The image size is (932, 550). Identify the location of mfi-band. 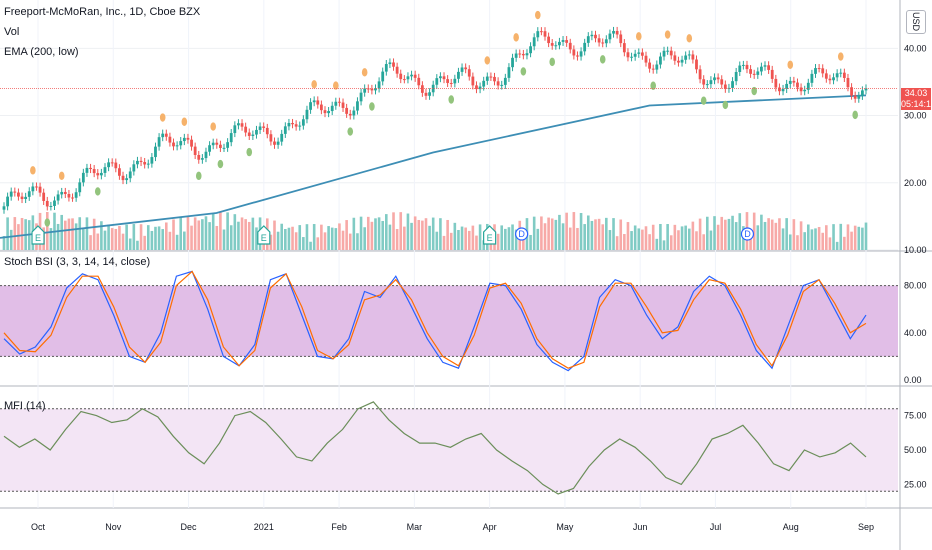
(449, 450).